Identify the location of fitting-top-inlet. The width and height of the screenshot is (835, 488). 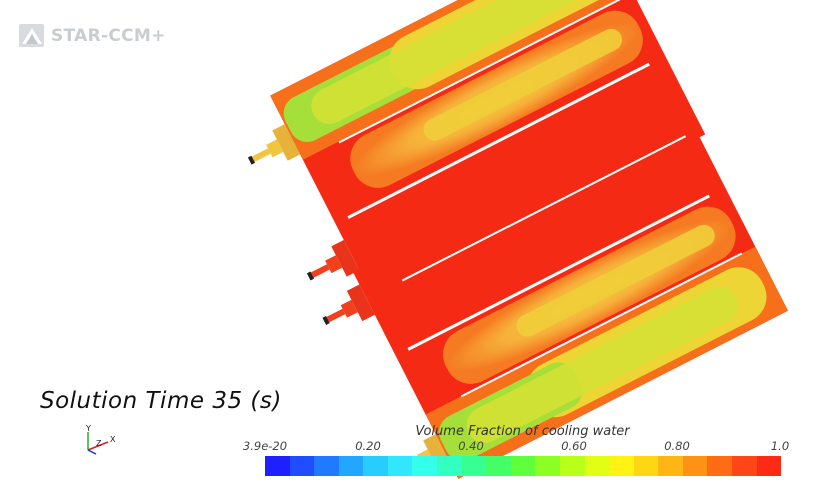
(274, 144).